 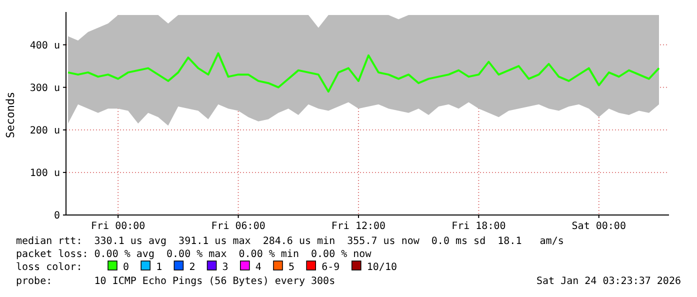 What do you see at coordinates (599, 226) in the screenshot?
I see `x-tick-label: Sat 00:00` at bounding box center [599, 226].